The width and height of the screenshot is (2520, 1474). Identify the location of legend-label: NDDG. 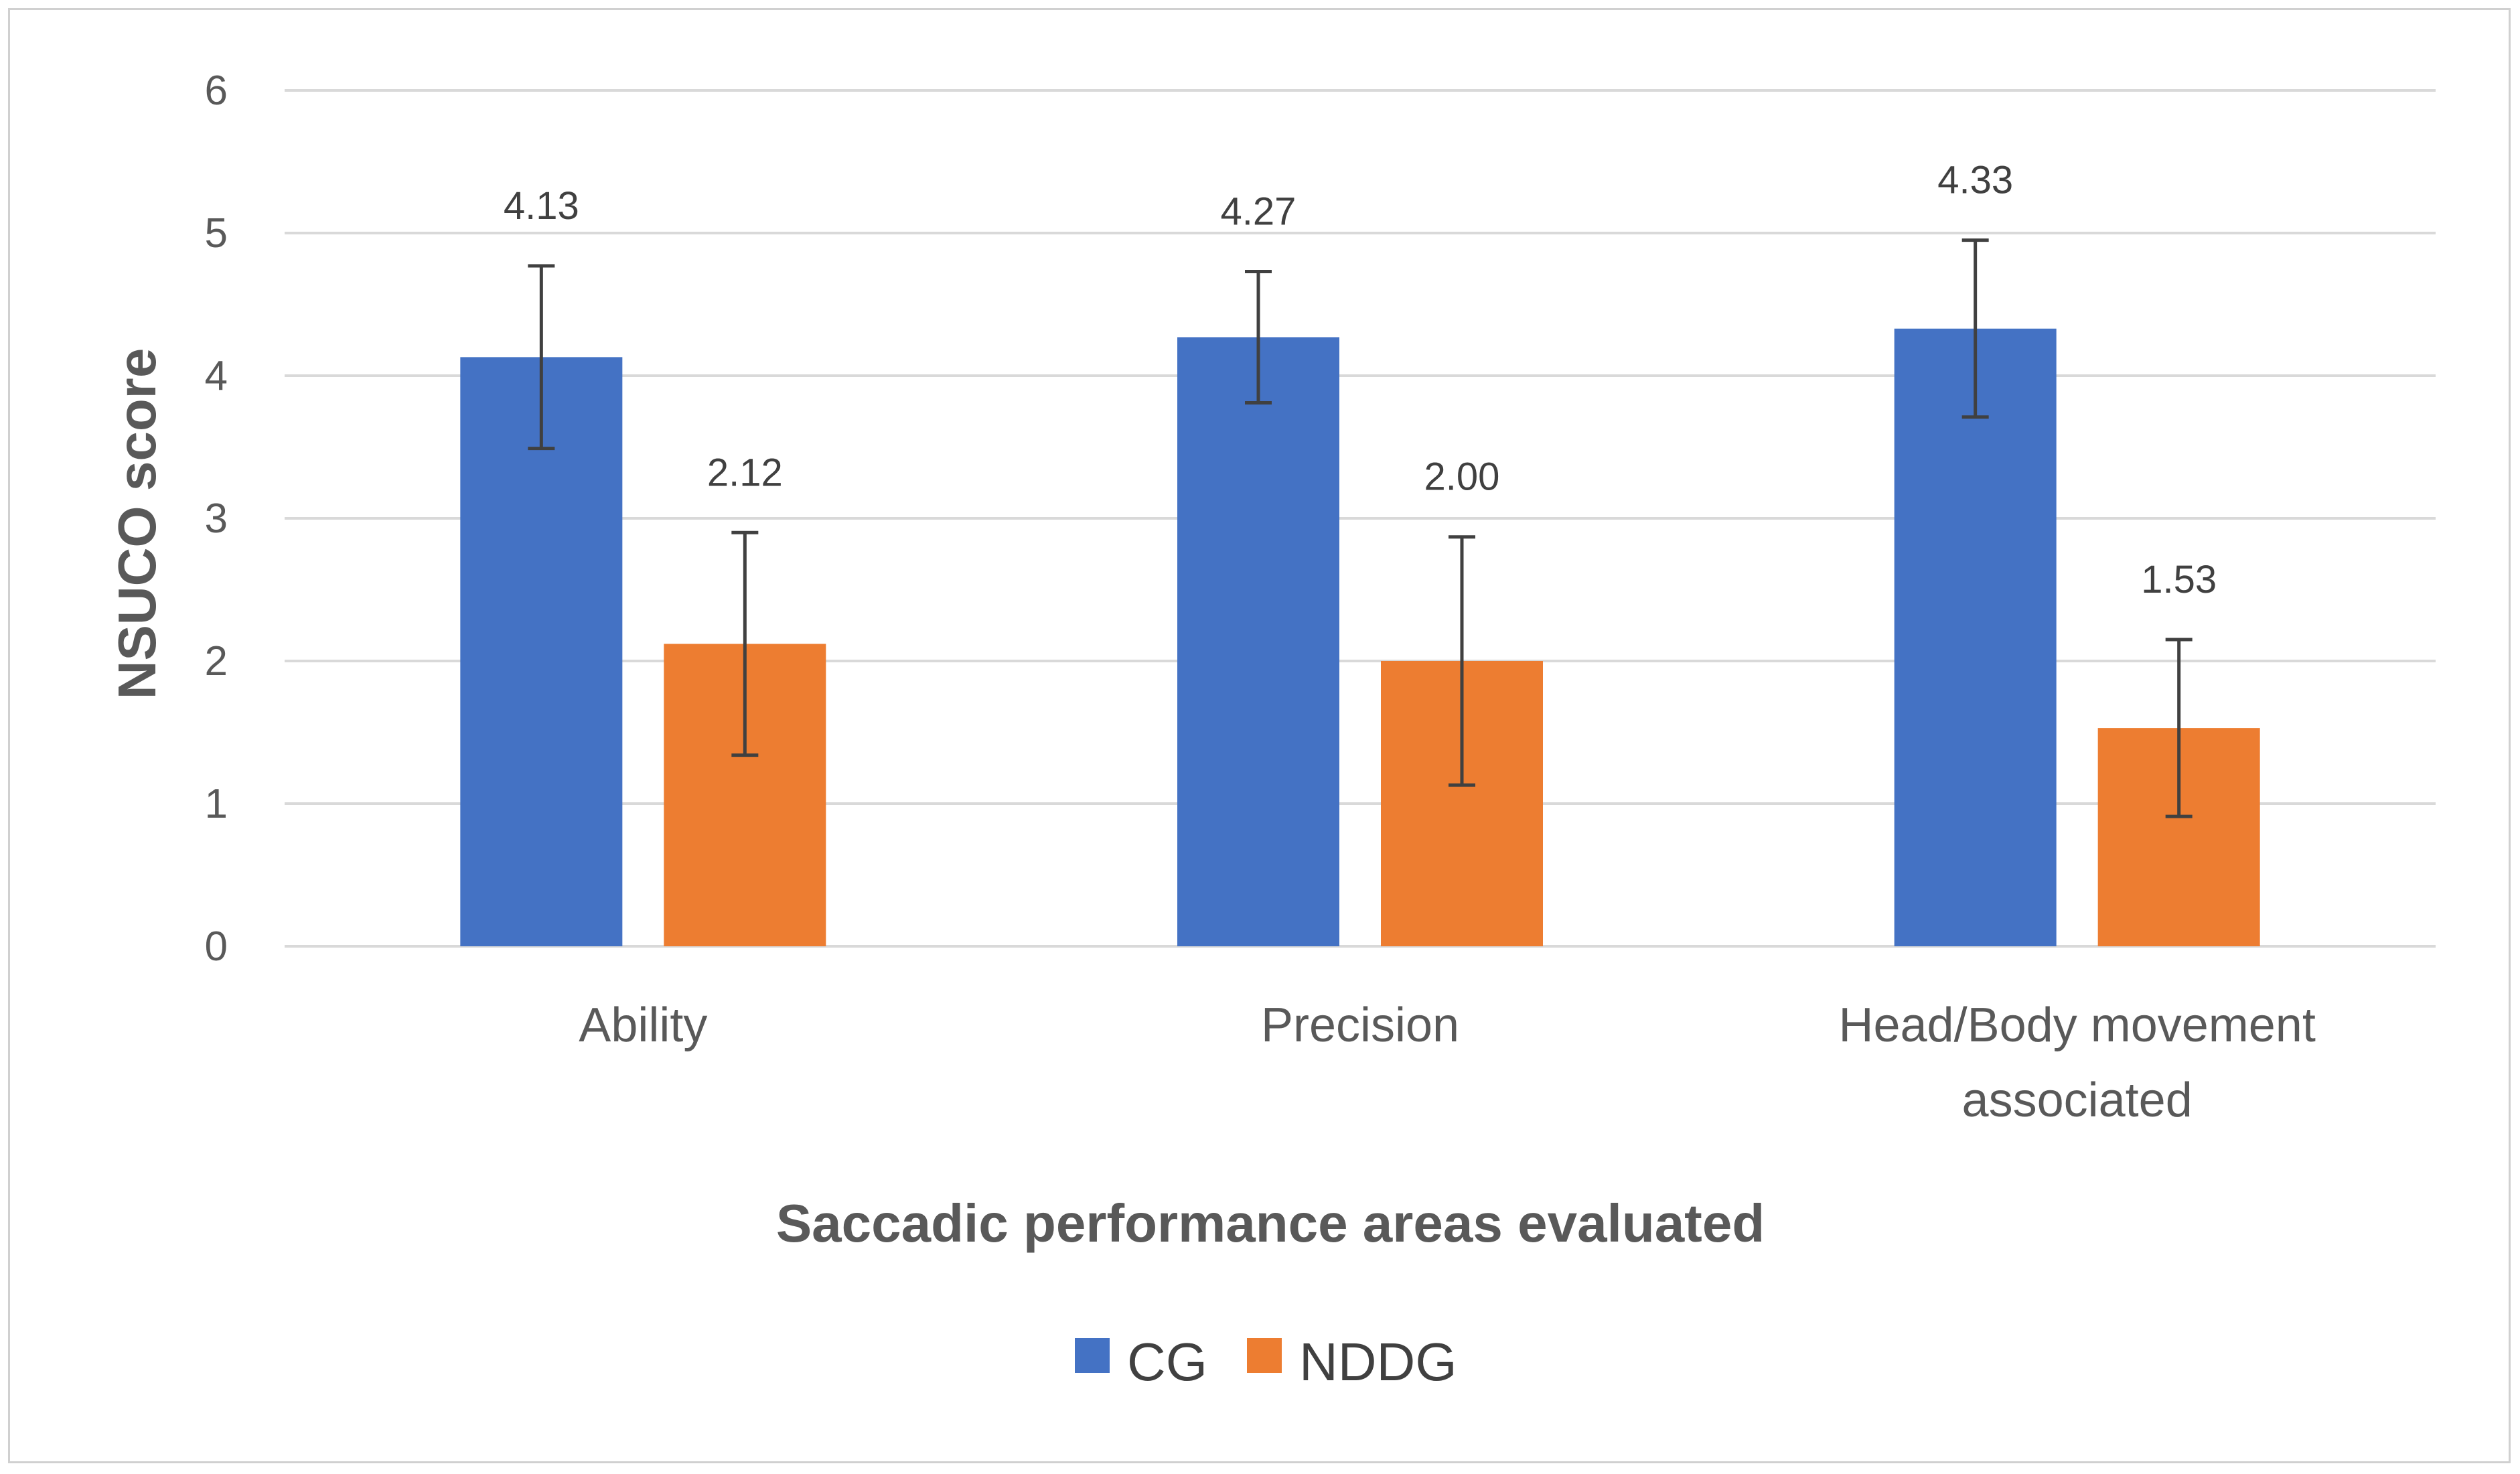
(1378, 1362).